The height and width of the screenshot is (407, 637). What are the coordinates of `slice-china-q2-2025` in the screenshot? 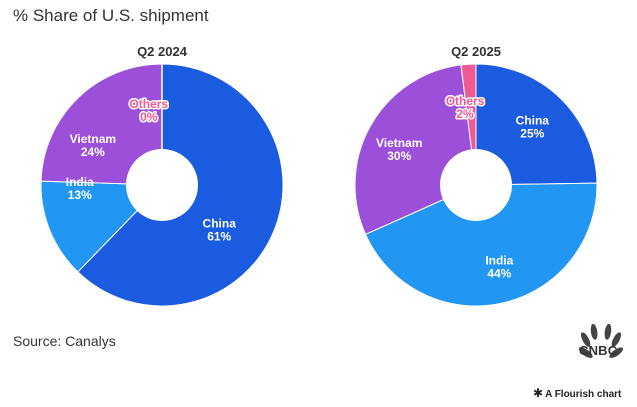 It's located at (536, 124).